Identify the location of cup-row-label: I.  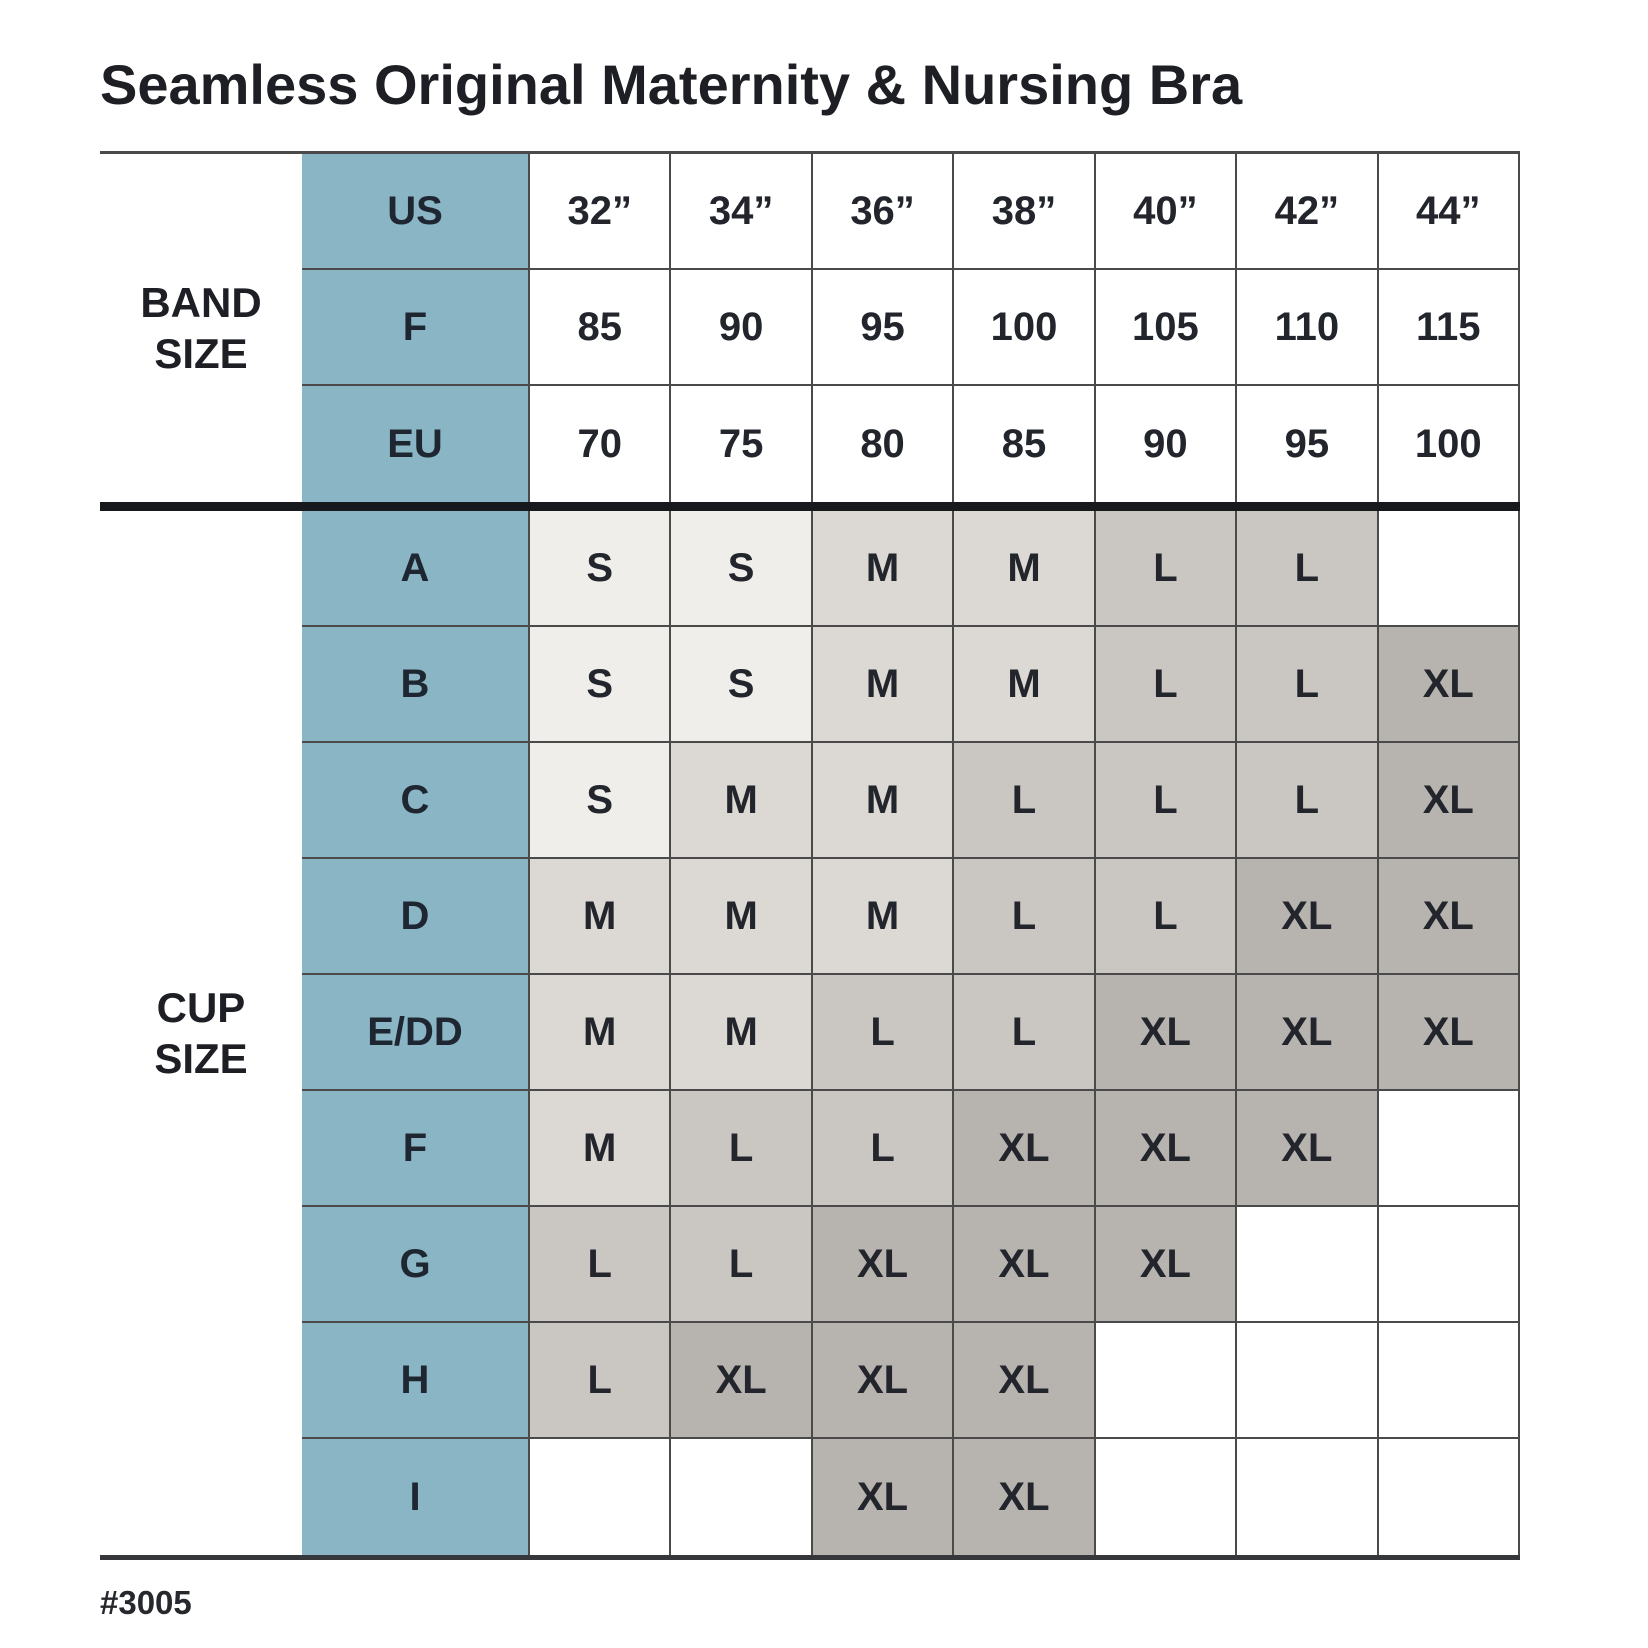
(416, 1497).